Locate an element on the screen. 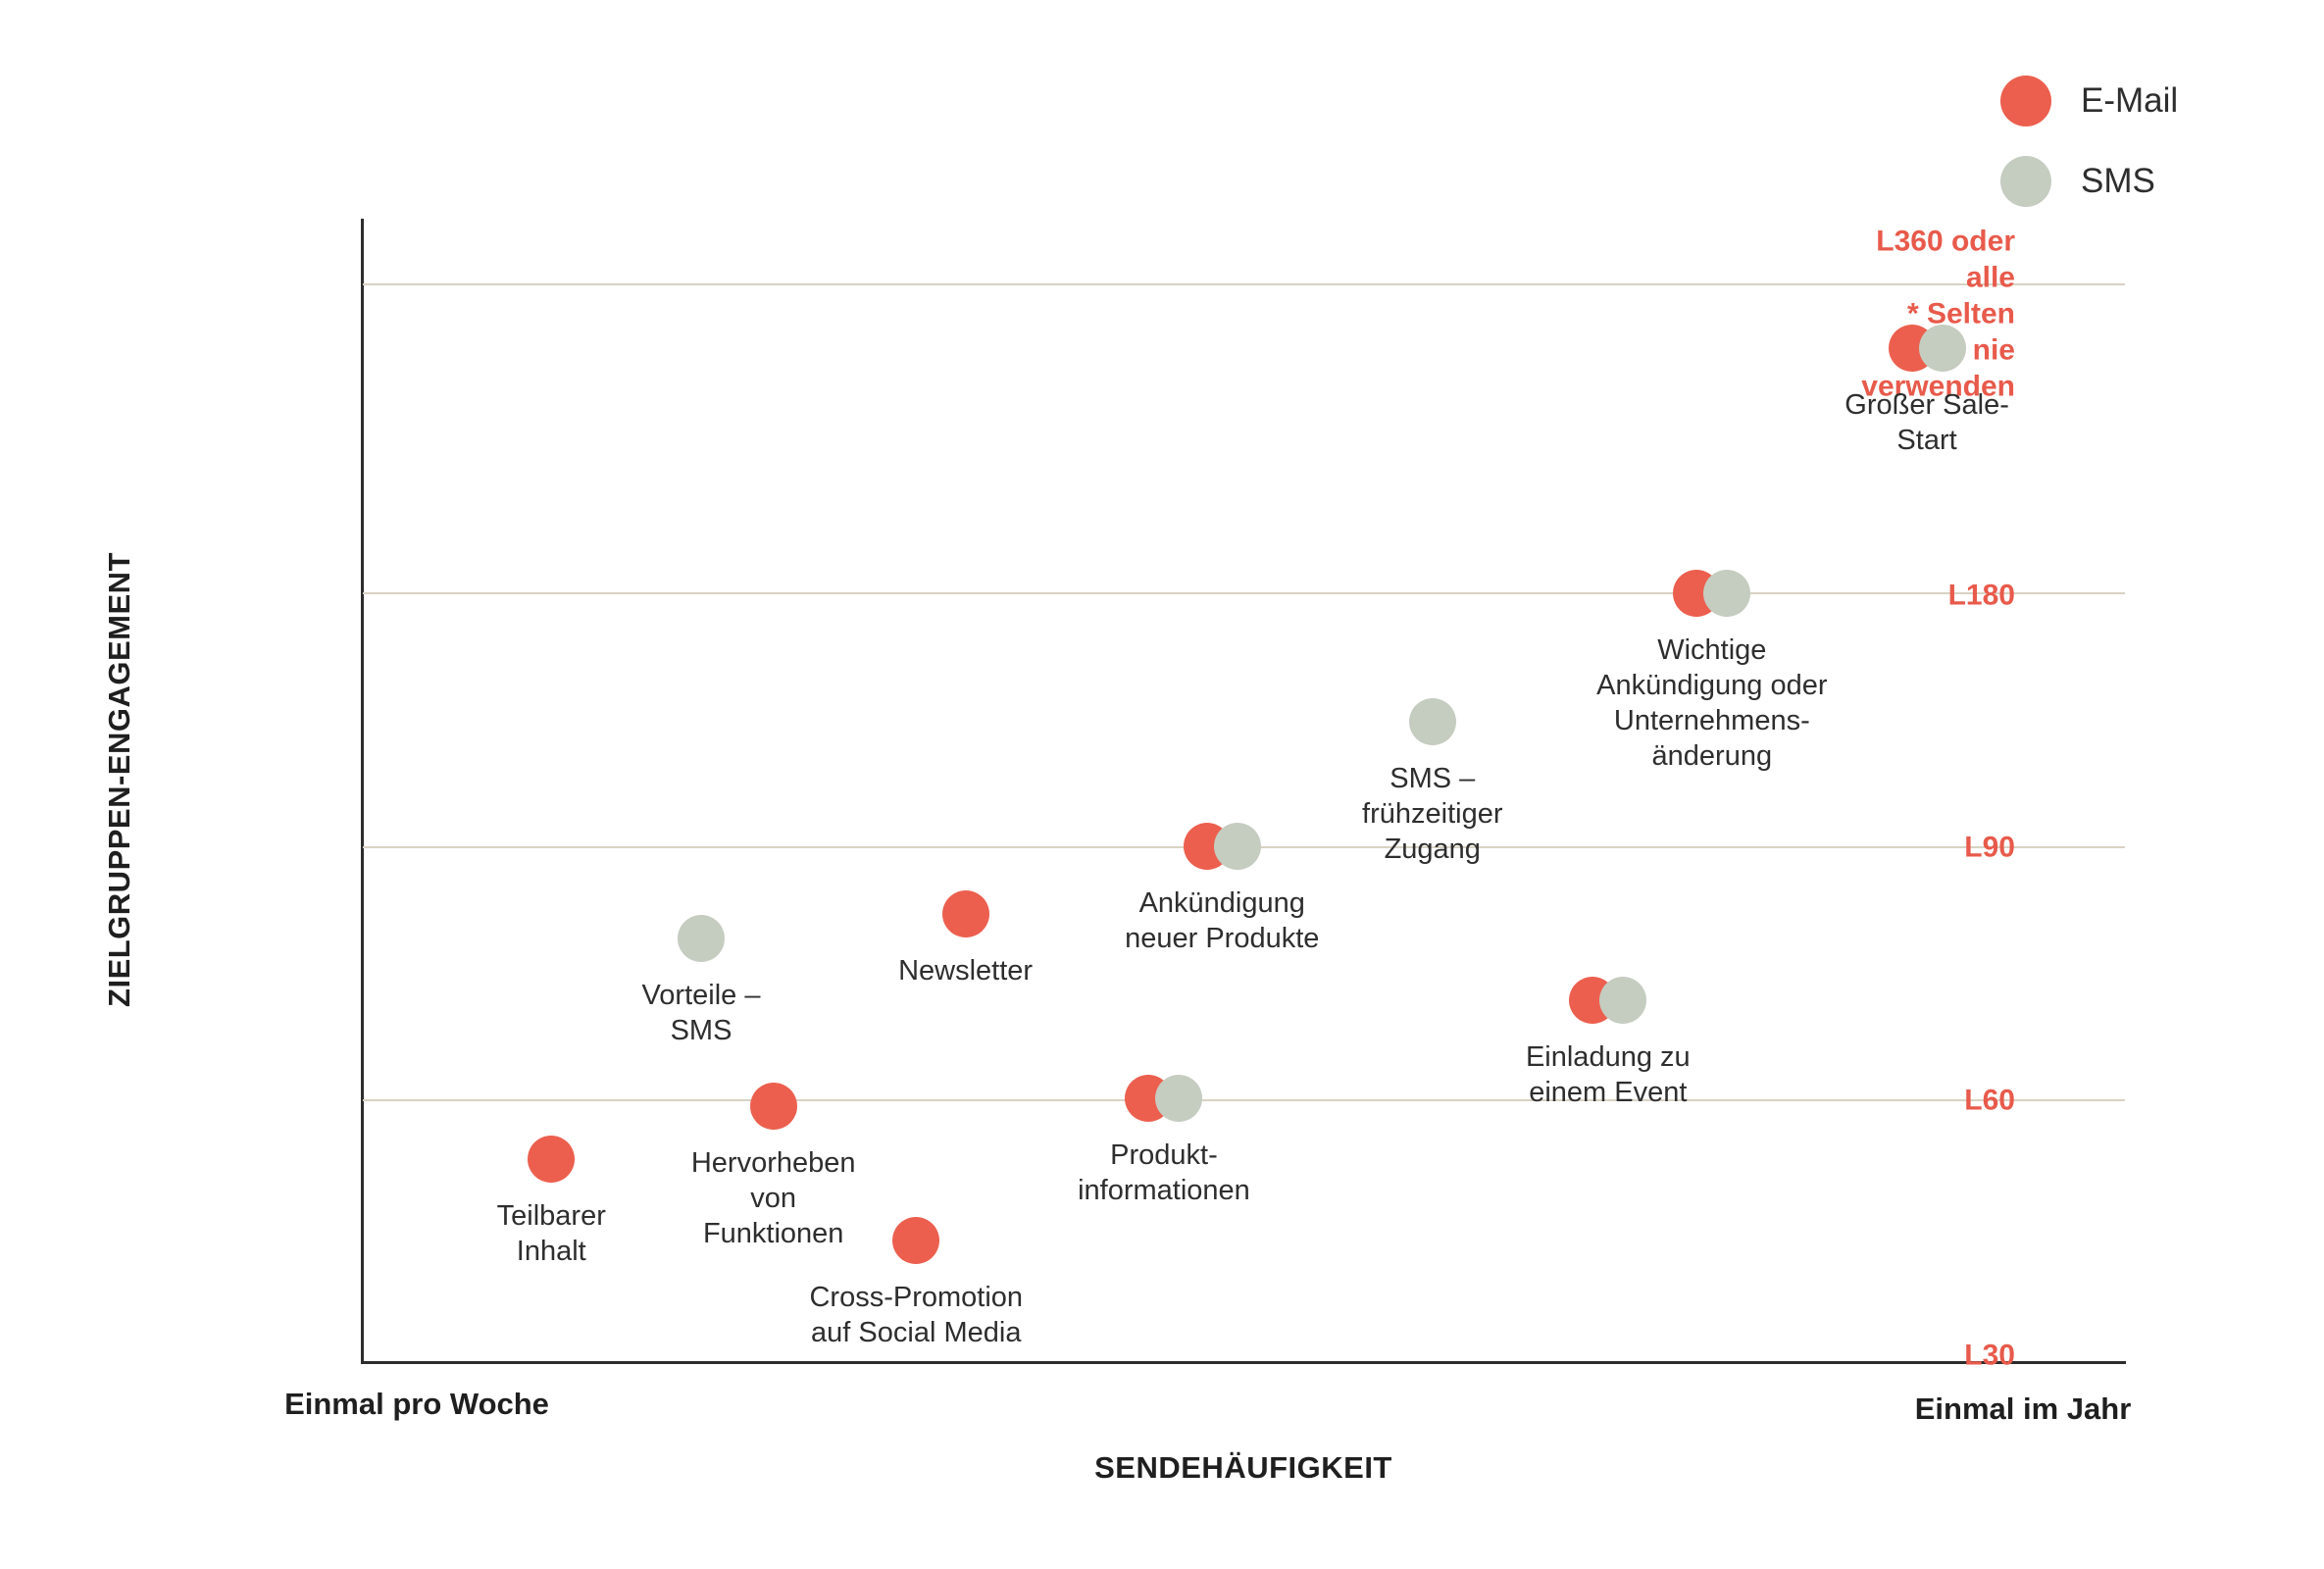  data-point-label: Ankündigung neuer Produkte is located at coordinates (1222, 920).